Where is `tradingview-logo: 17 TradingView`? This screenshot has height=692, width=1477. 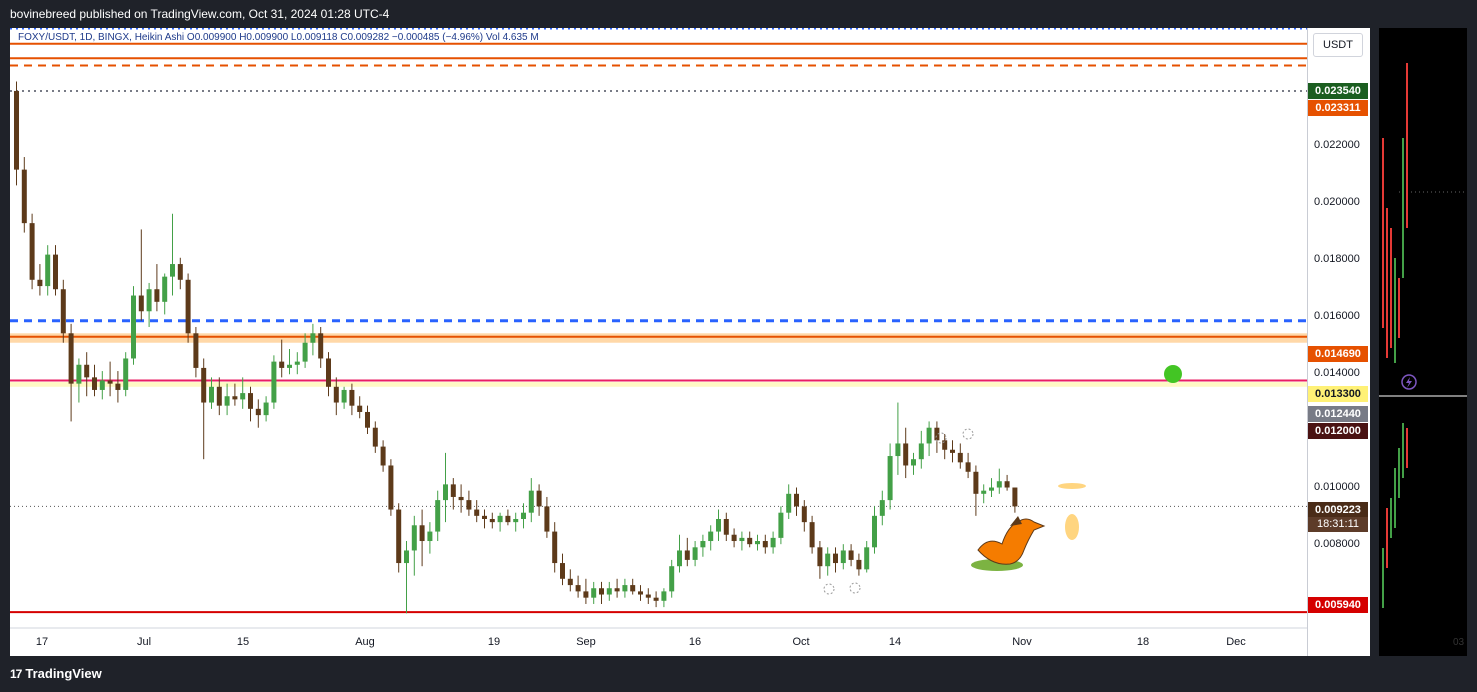
tradingview-logo: 17 TradingView is located at coordinates (56, 673).